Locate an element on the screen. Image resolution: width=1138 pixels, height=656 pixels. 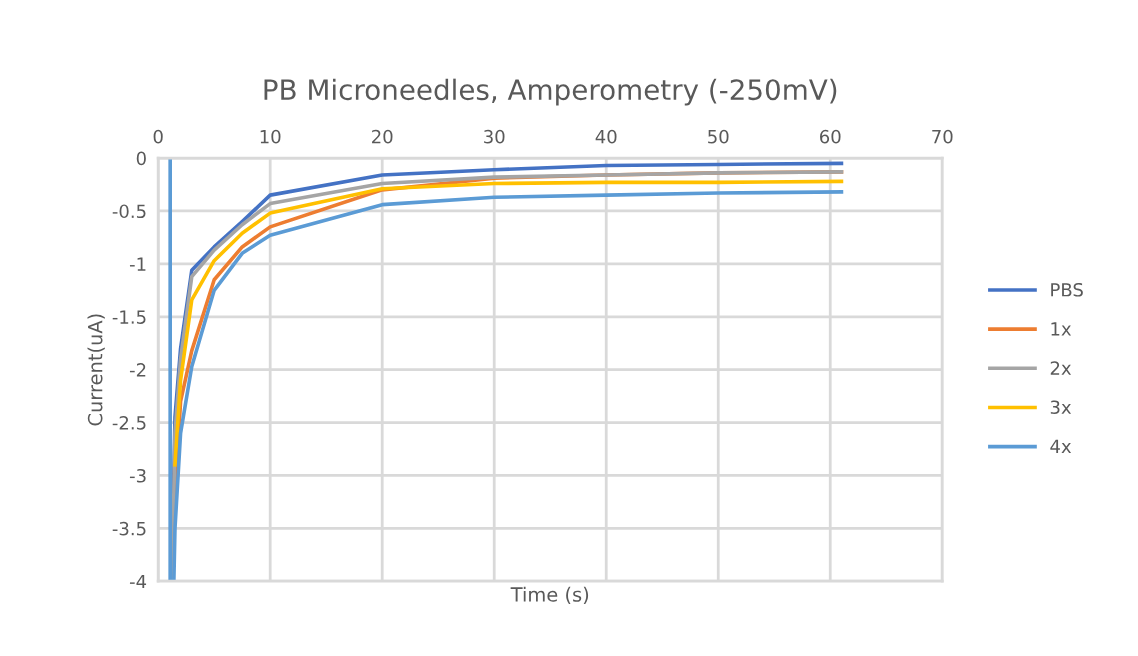
x-tick-label: 30 is located at coordinates (494, 136).